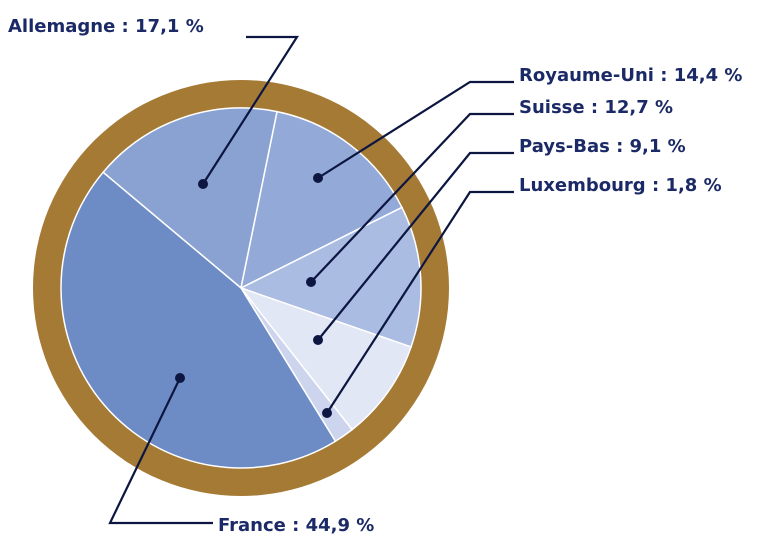  I want to click on slice-label: Suisse : 12,7 %, so click(596, 107).